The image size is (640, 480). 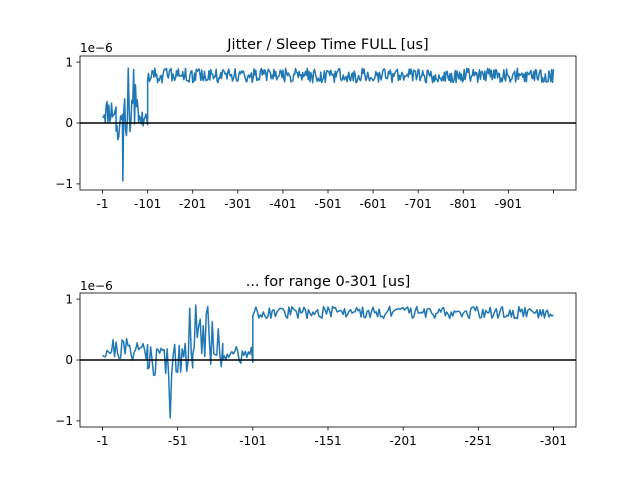 What do you see at coordinates (64, 421) in the screenshot?
I see `bottom-chart-y-tick-label: −1` at bounding box center [64, 421].